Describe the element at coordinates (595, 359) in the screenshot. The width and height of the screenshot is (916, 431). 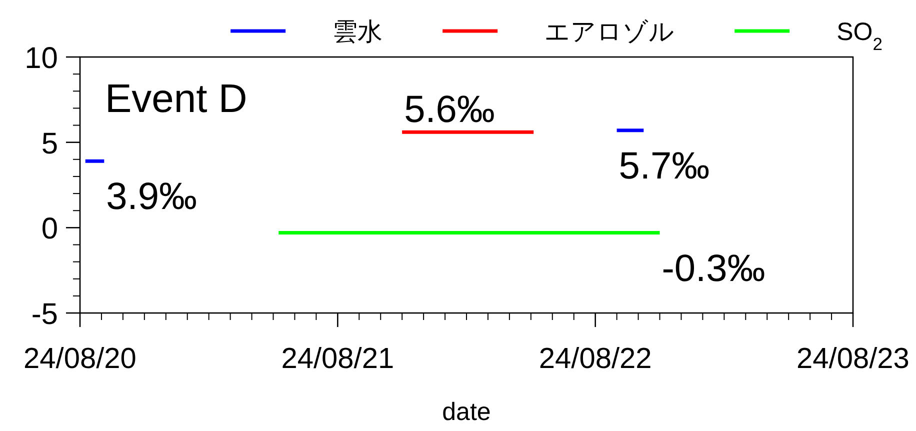
I see `x-tick-label: 24/08/22` at that location.